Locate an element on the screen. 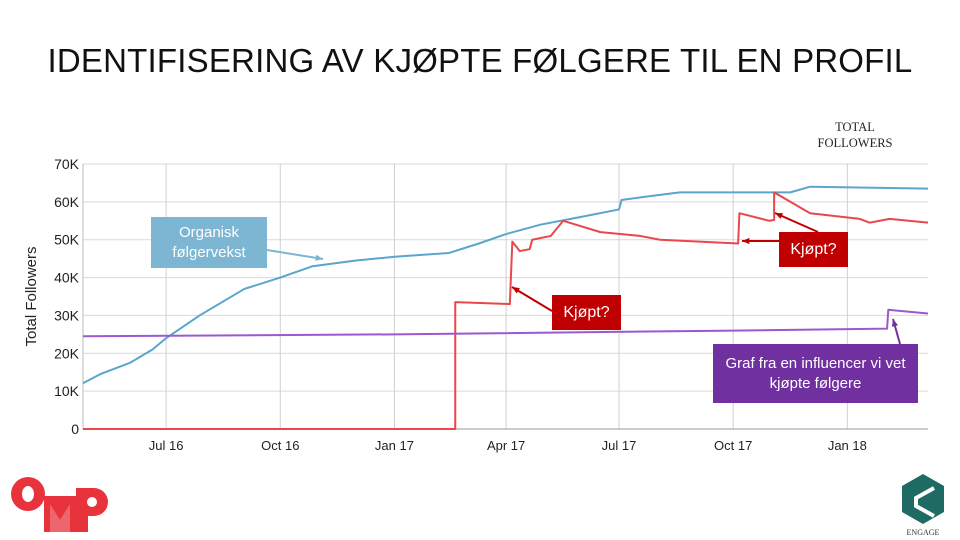 This screenshot has height=540, width=960. y-tick-label: 40K is located at coordinates (67, 278).